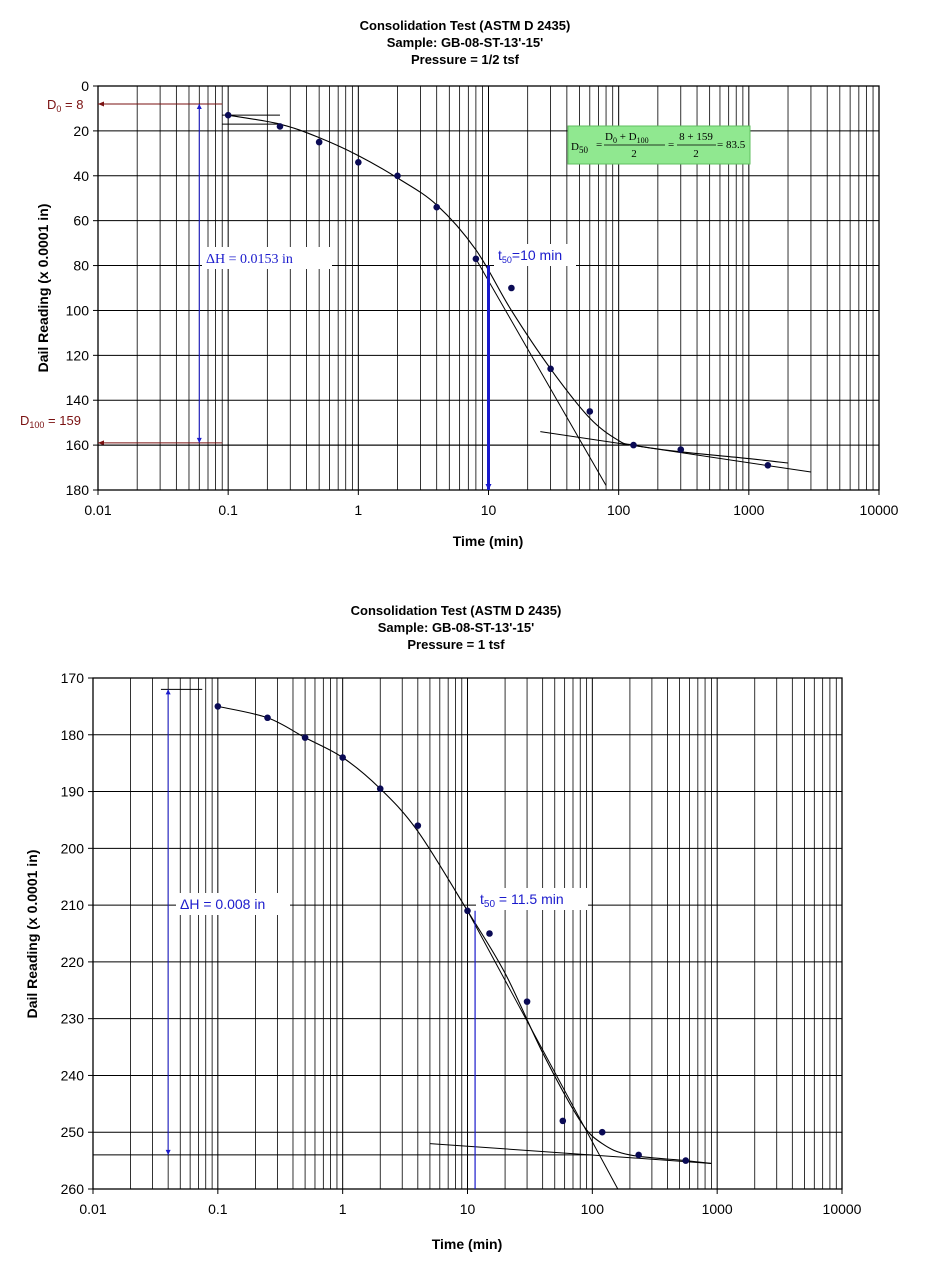 This screenshot has height=1278, width=928. I want to click on y-tick-label: 20, so click(81, 131).